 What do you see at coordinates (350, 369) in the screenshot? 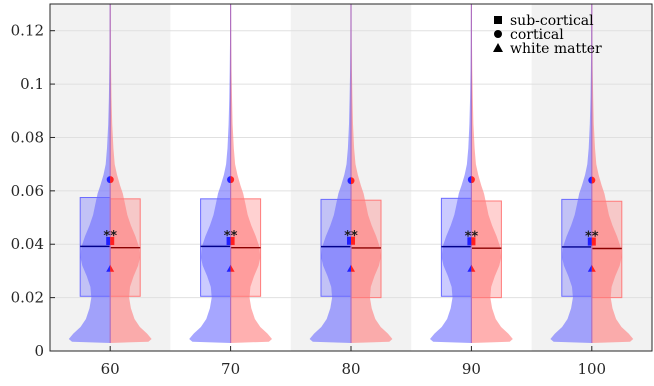
I see `x-tick-label: 80` at bounding box center [350, 369].